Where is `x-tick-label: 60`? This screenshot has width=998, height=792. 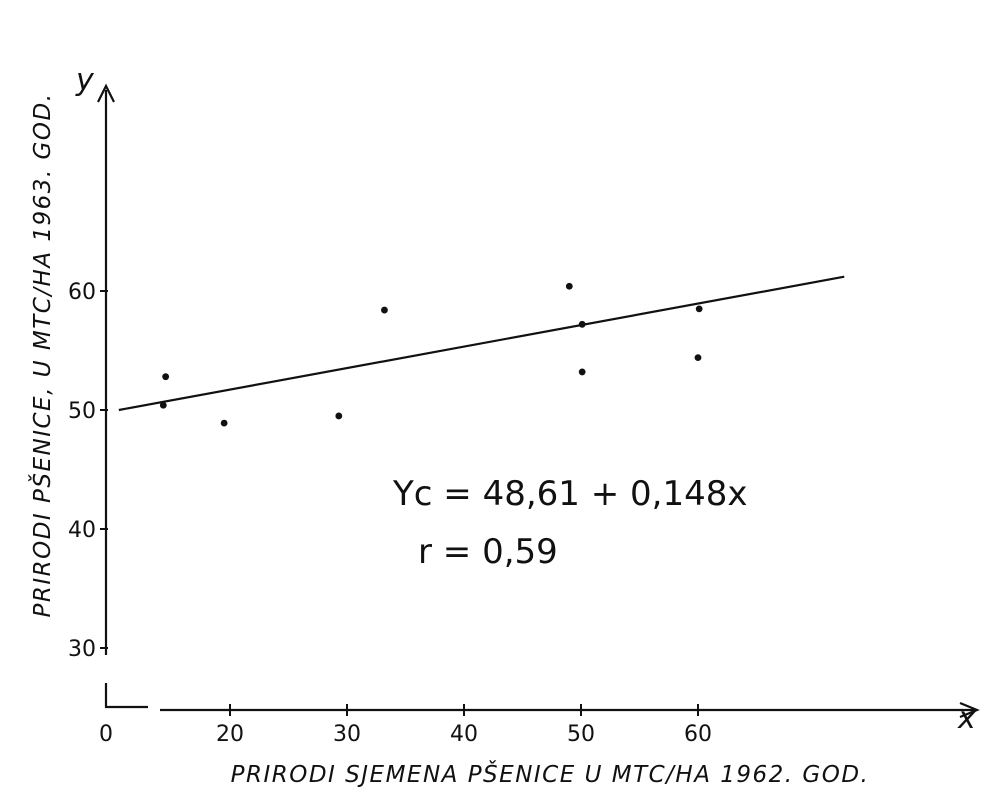 x-tick-label: 60 is located at coordinates (698, 734).